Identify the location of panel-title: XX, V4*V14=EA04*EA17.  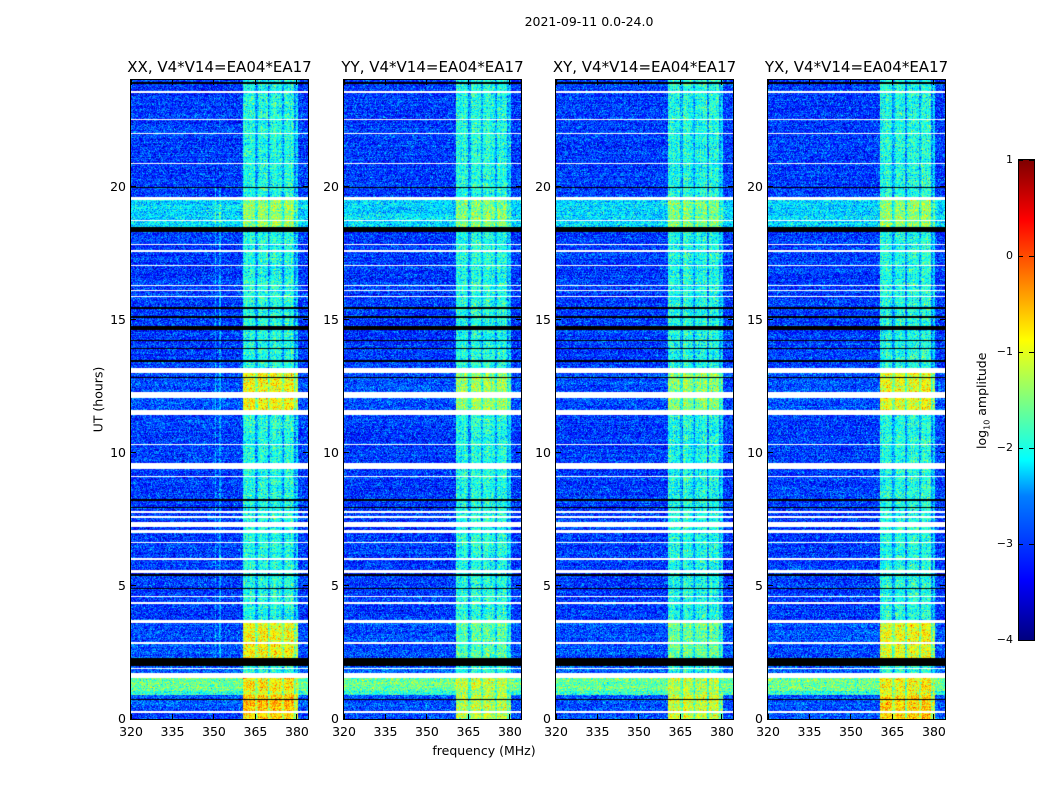
(219, 67).